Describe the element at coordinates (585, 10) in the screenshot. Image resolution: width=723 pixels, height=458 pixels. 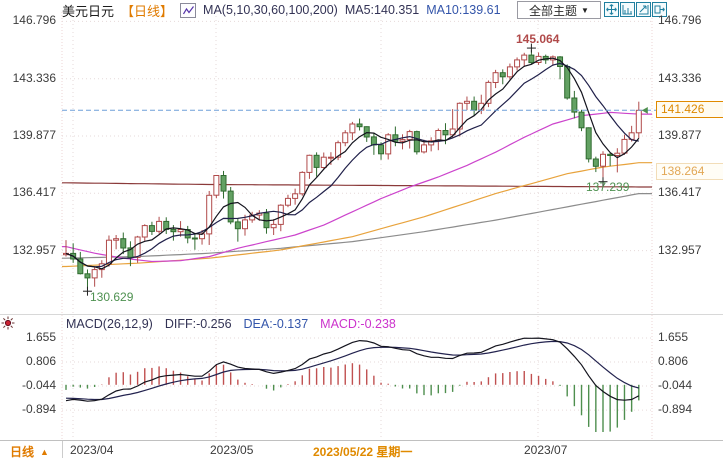
I see `chevron-down-icon: ▼` at that location.